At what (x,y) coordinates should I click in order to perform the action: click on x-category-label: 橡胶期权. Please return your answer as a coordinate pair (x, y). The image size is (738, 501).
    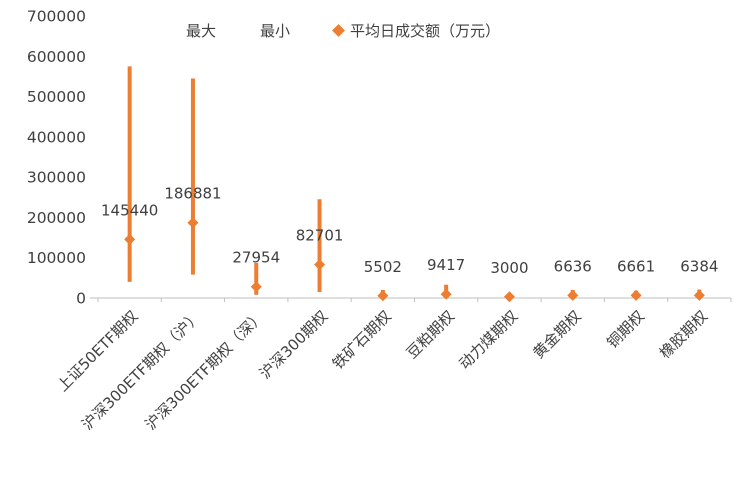
    Looking at the image, I should click on (683, 334).